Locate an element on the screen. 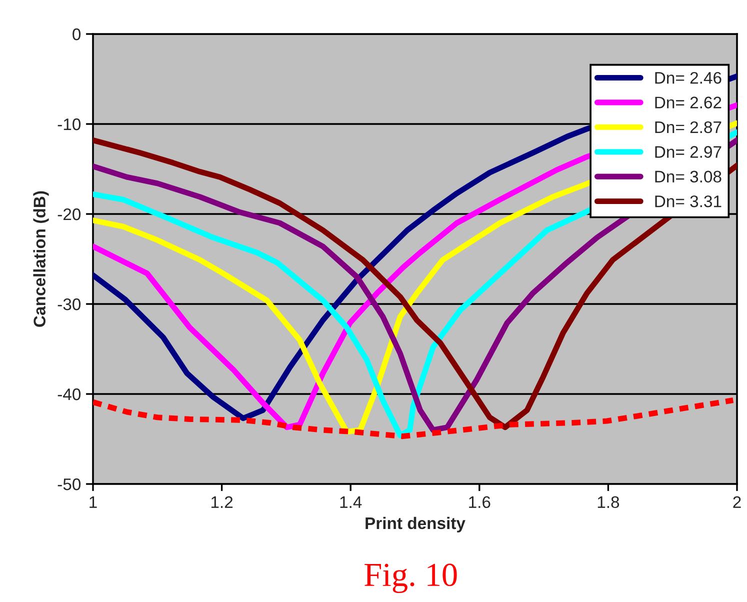 The image size is (747, 602). caption: Fig. 10 is located at coordinates (410, 579).